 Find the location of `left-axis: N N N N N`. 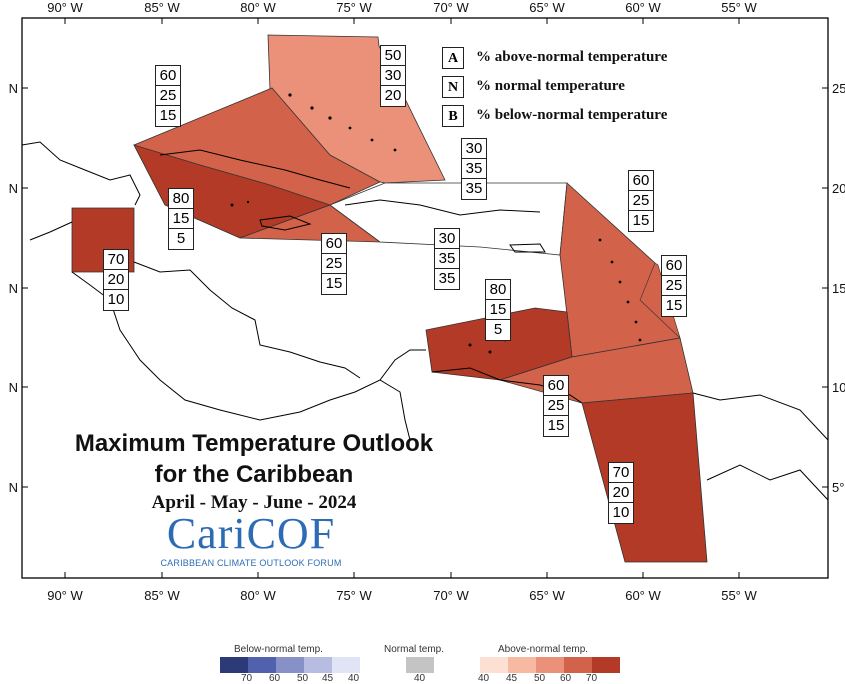

left-axis: N N N N N is located at coordinates (13, 288).